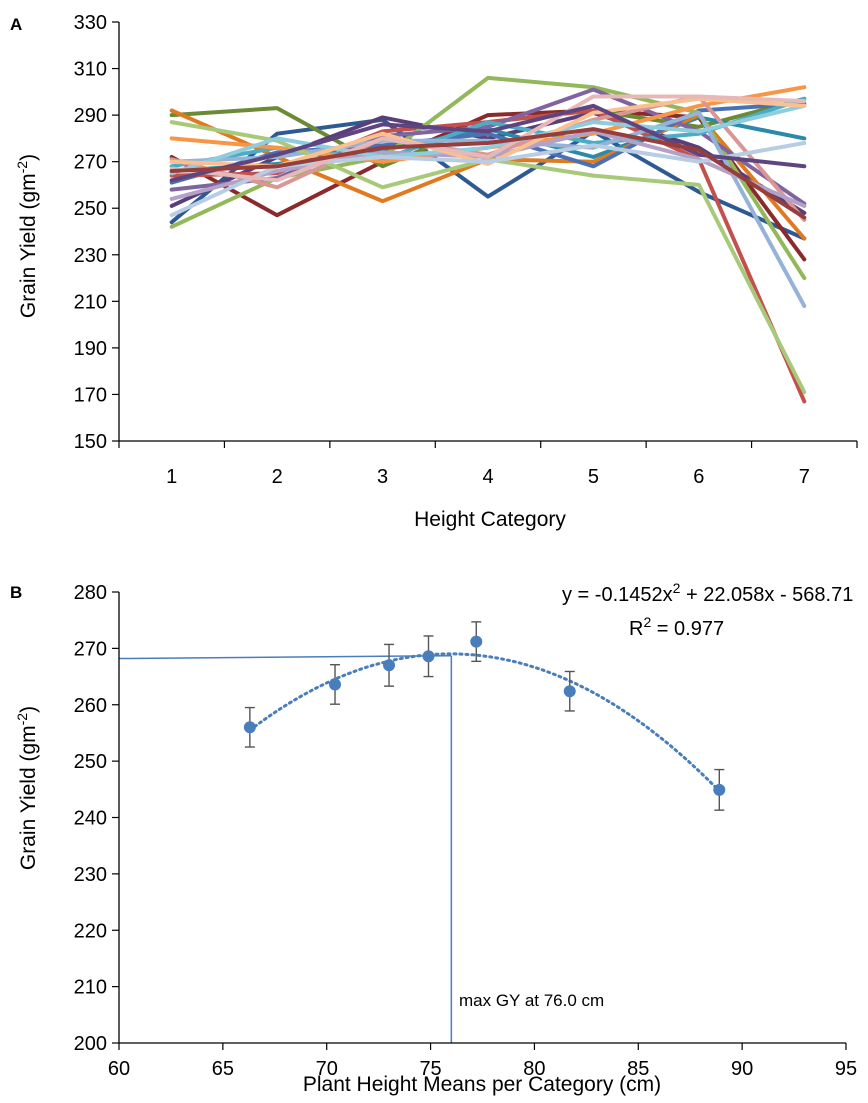 The image size is (868, 1103). What do you see at coordinates (90, 23) in the screenshot?
I see `y-tick-label: 330` at bounding box center [90, 23].